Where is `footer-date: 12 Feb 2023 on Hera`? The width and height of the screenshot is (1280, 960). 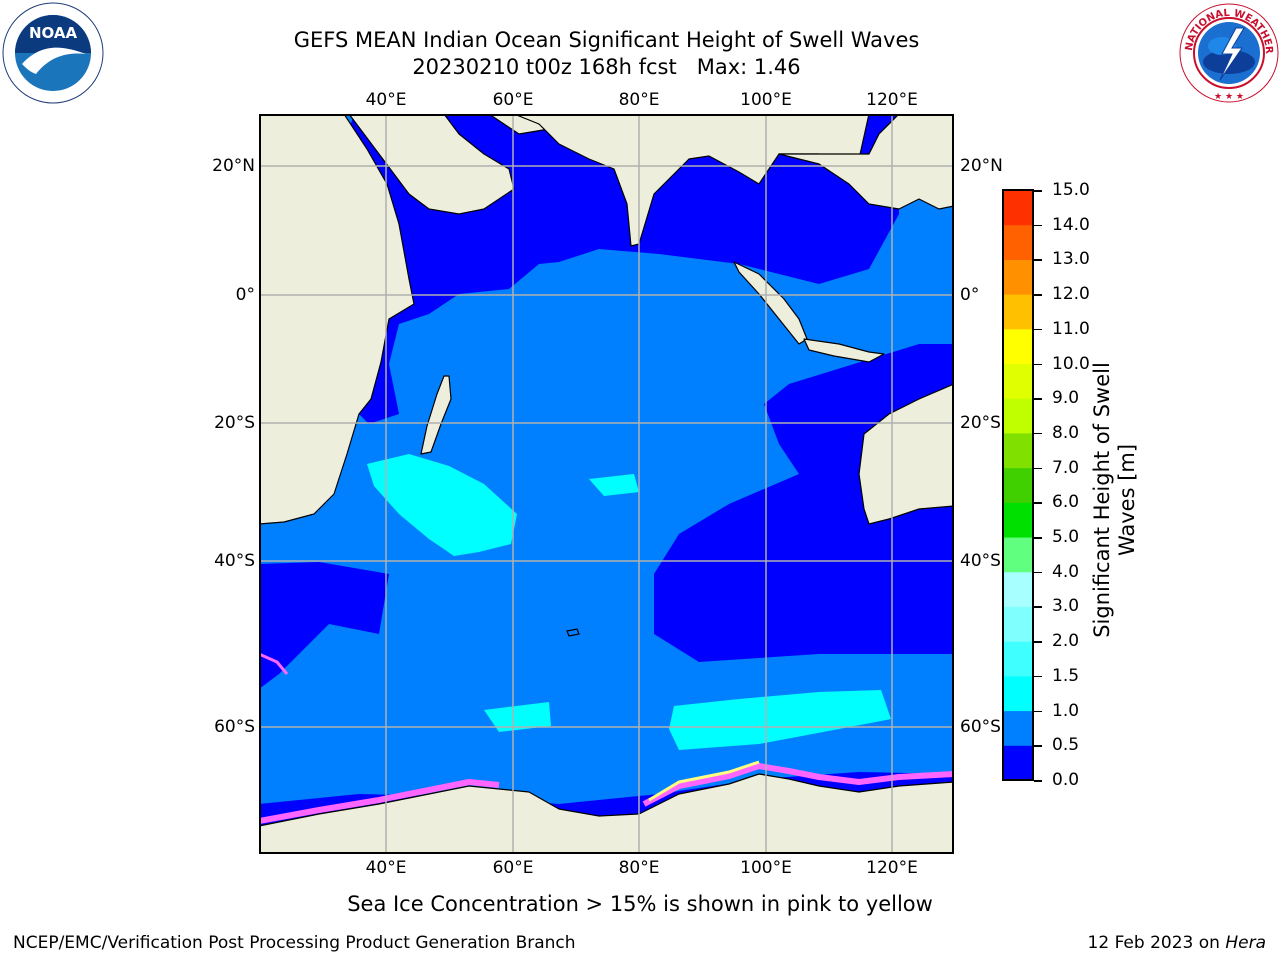
footer-date: 12 Feb 2023 on Hera is located at coordinates (1177, 943).